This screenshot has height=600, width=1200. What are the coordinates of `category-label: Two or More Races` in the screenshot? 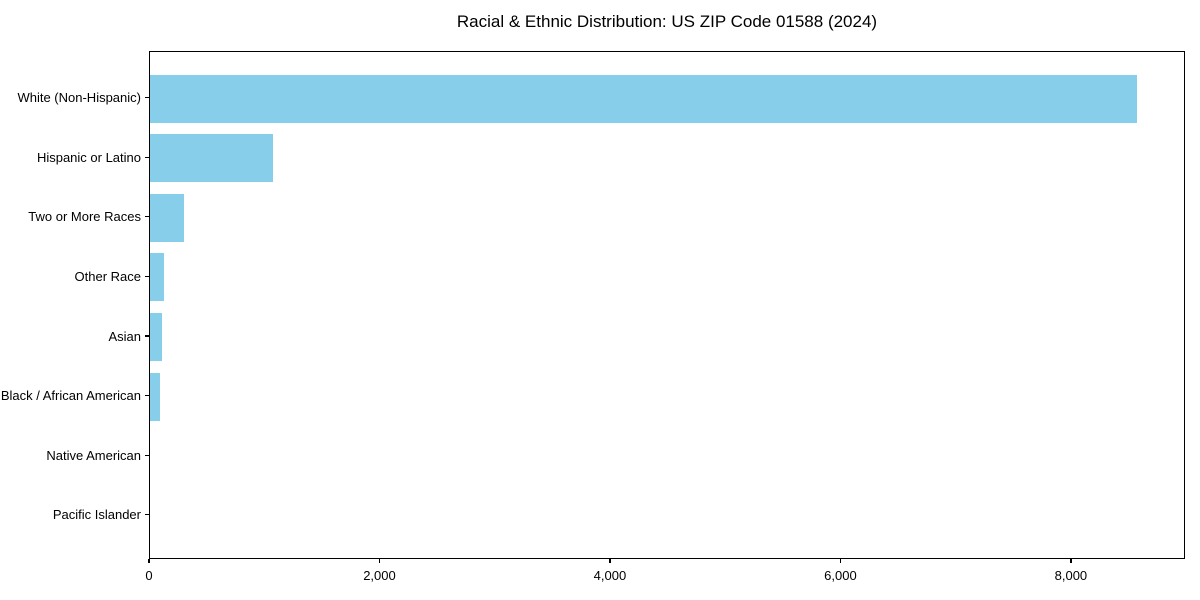 It's located at (84, 217).